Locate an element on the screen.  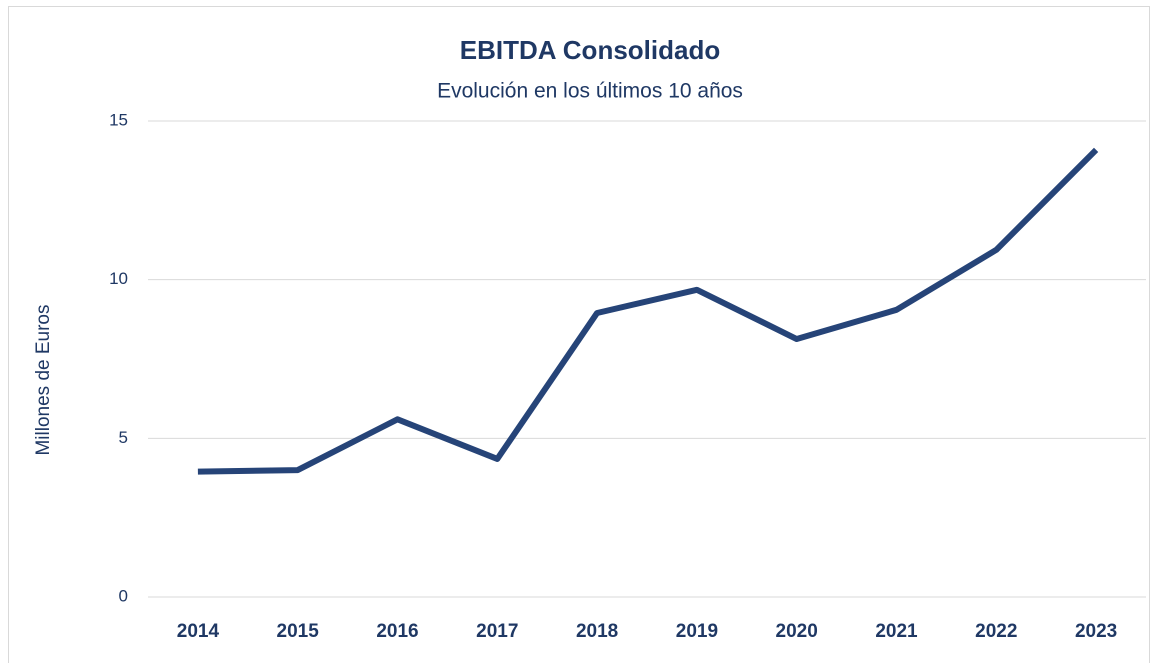
x-tick-label: 2014 is located at coordinates (198, 631).